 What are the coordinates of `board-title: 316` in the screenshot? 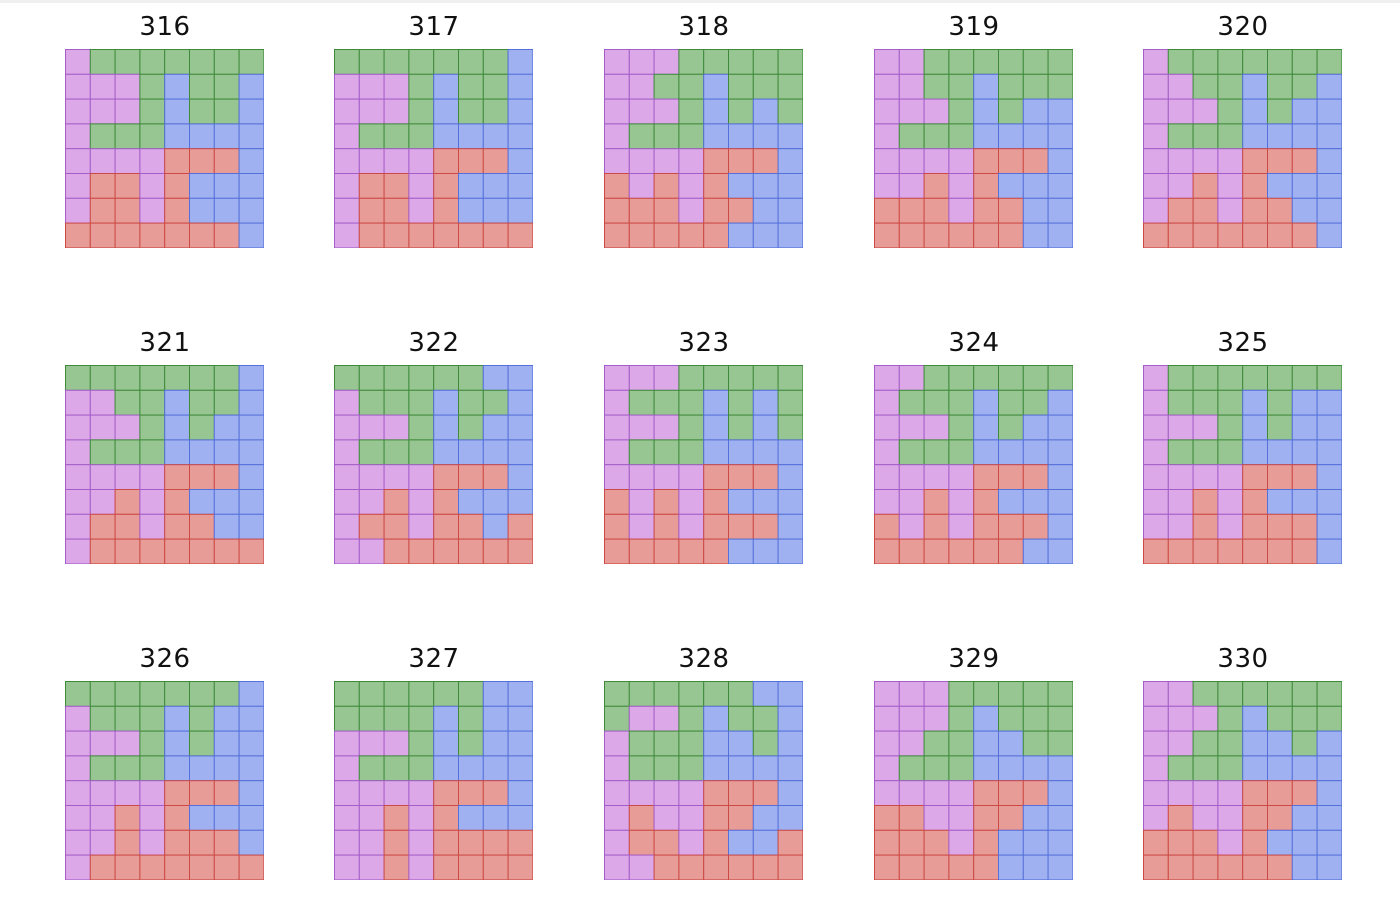 It's located at (165, 27).